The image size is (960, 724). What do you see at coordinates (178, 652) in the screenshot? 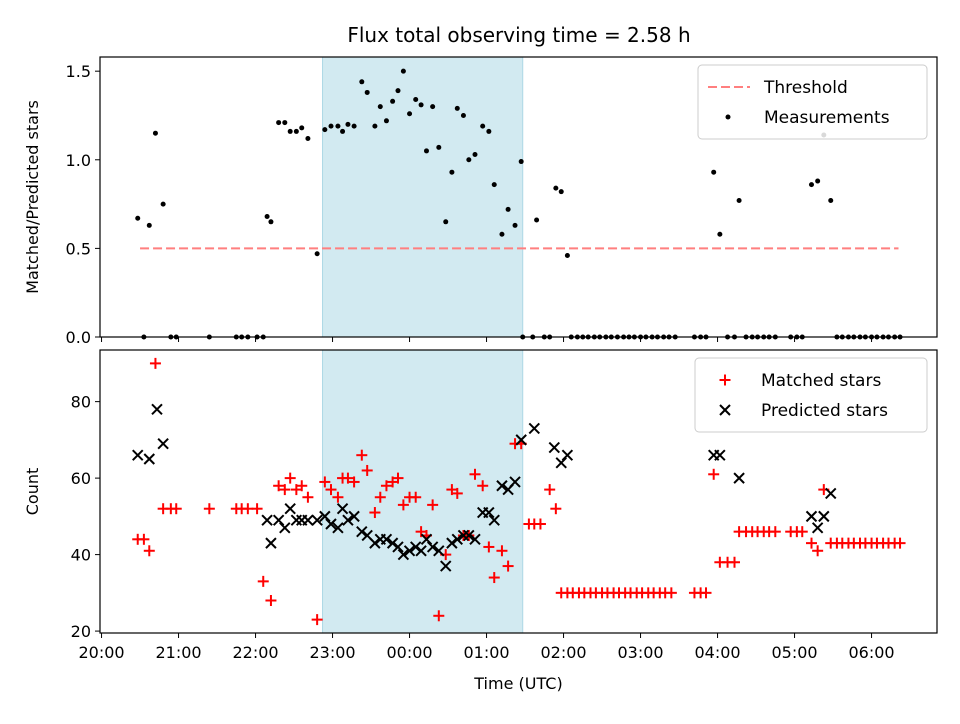
I see `x-tick-label: 21:00` at bounding box center [178, 652].